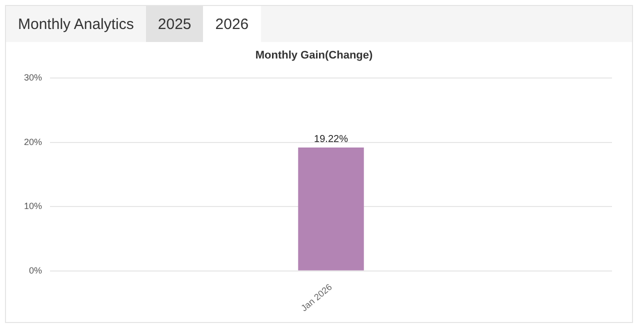 Image resolution: width=636 pixels, height=327 pixels. I want to click on y-tick-label: 0%, so click(35, 270).